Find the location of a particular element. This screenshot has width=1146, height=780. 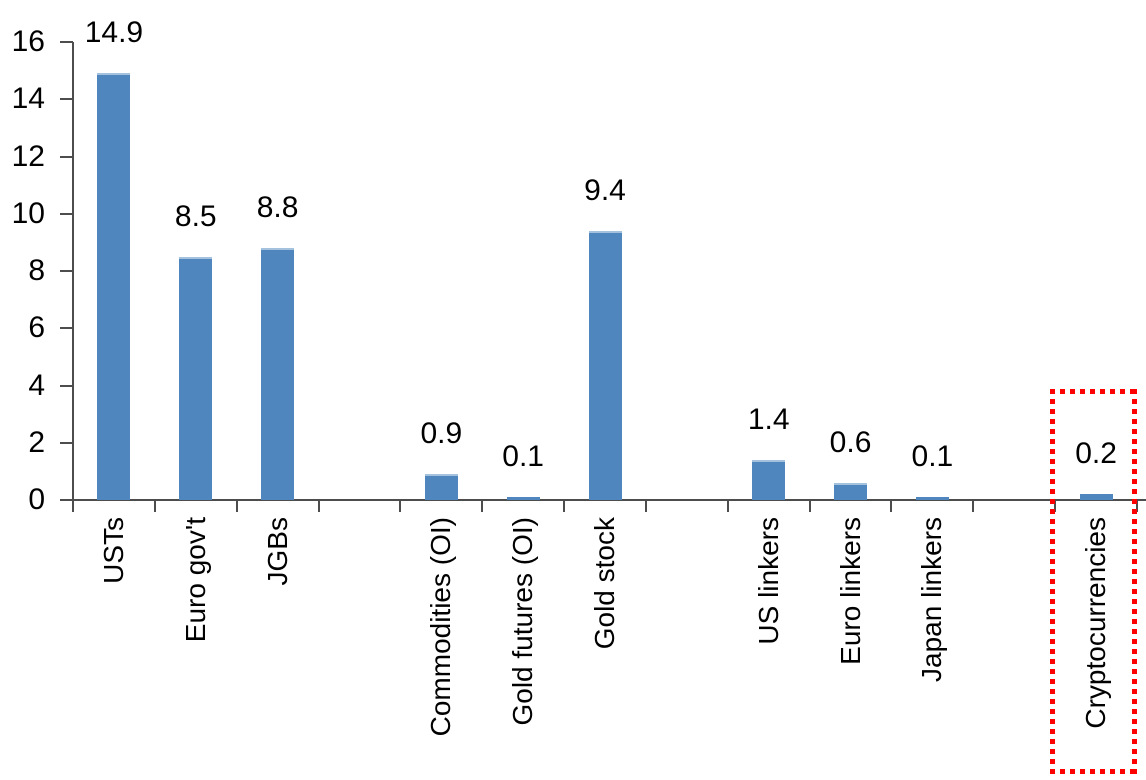

value-label-cryptocurrencies: 0.2 is located at coordinates (1096, 454).